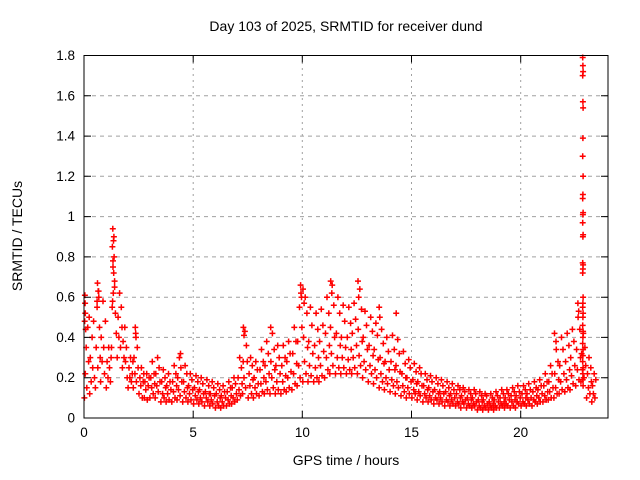  Describe the element at coordinates (520, 432) in the screenshot. I see `x-tick-label: 20` at that location.